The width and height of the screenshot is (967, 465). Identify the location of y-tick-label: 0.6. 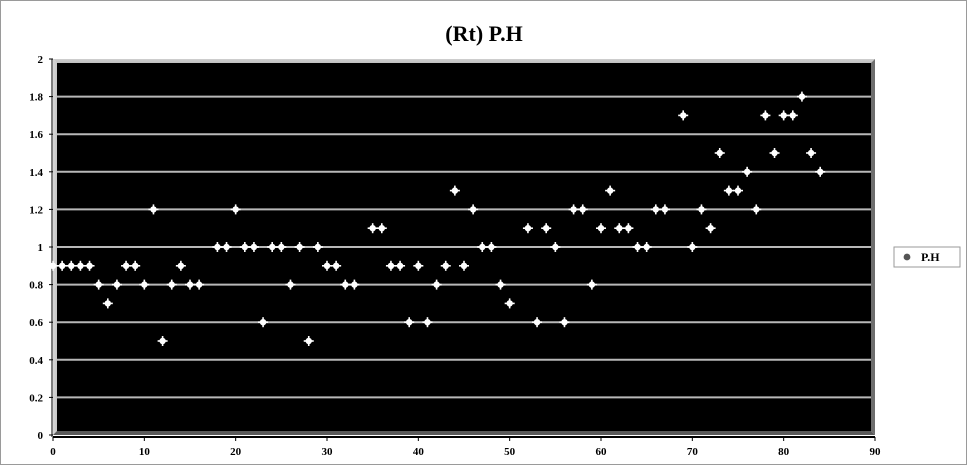
(36, 323).